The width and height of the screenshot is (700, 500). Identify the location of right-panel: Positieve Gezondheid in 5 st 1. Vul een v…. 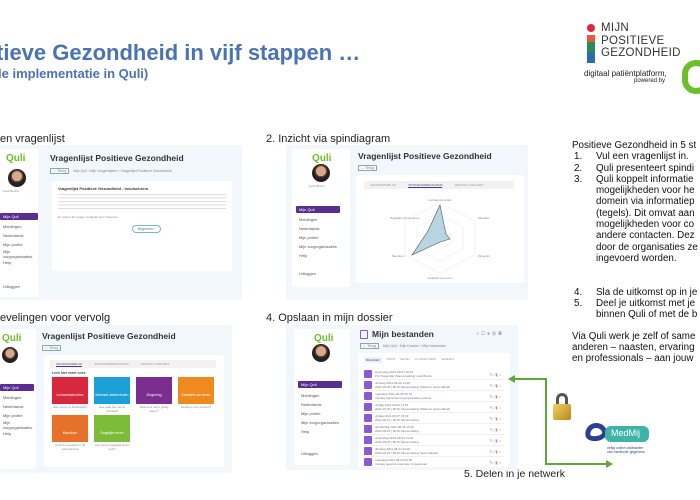
(636, 252).